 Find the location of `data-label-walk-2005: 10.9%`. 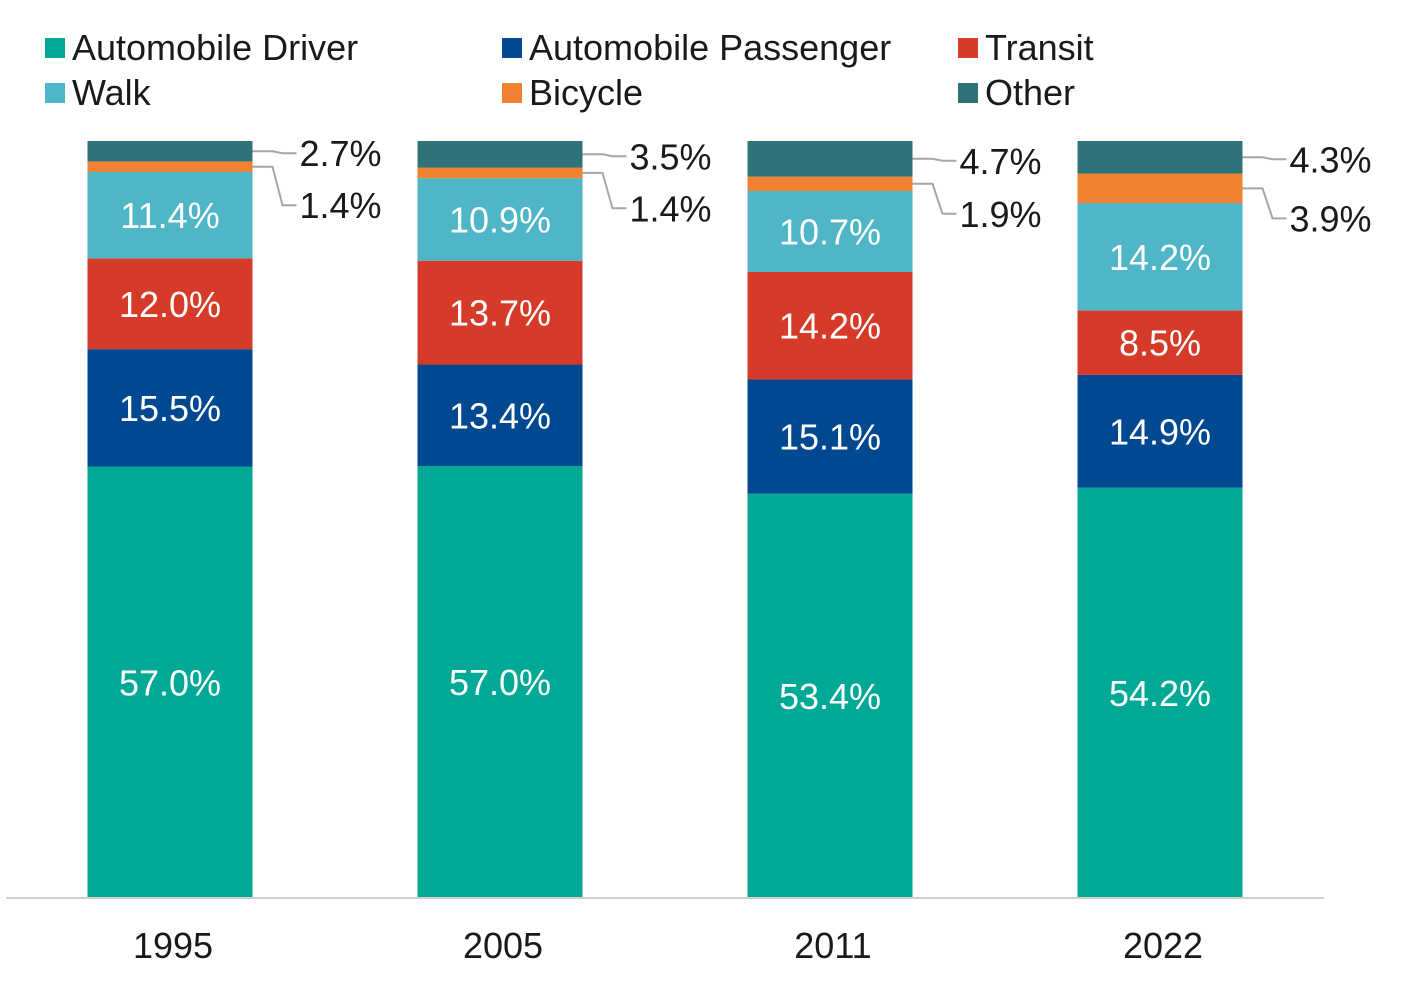

data-label-walk-2005: 10.9% is located at coordinates (500, 219).